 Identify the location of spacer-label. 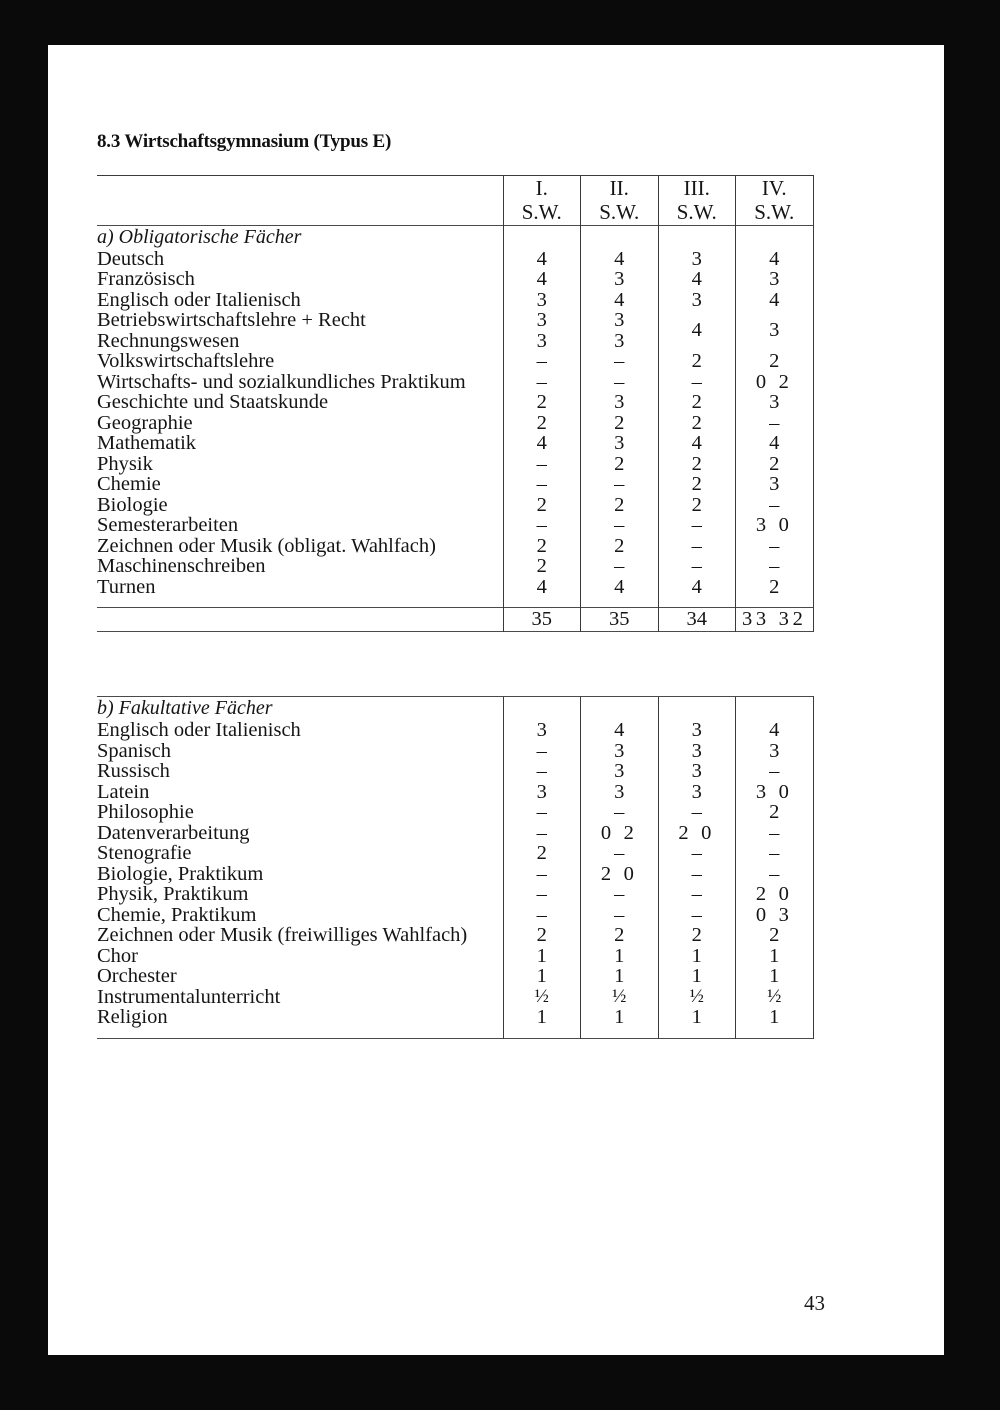
(300, 1033).